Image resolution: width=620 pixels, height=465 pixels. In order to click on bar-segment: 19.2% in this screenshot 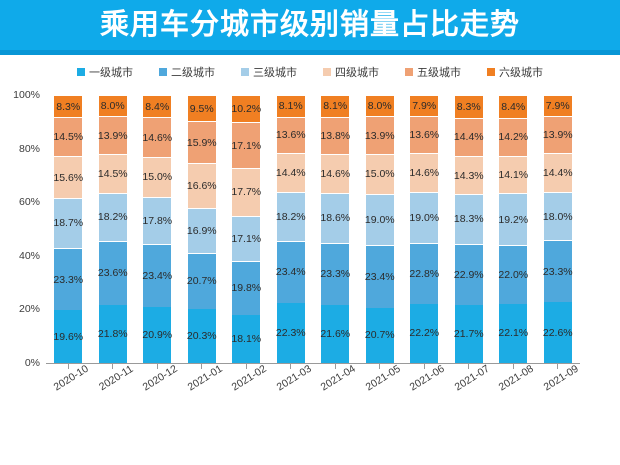, I will do `click(513, 219)`.